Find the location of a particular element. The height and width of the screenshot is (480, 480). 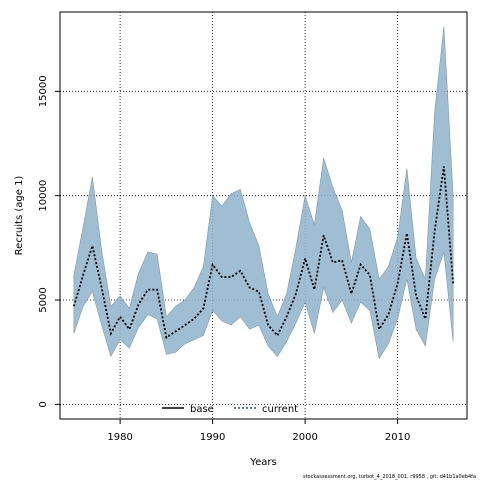

x-tick-label: 2000 is located at coordinates (304, 437).